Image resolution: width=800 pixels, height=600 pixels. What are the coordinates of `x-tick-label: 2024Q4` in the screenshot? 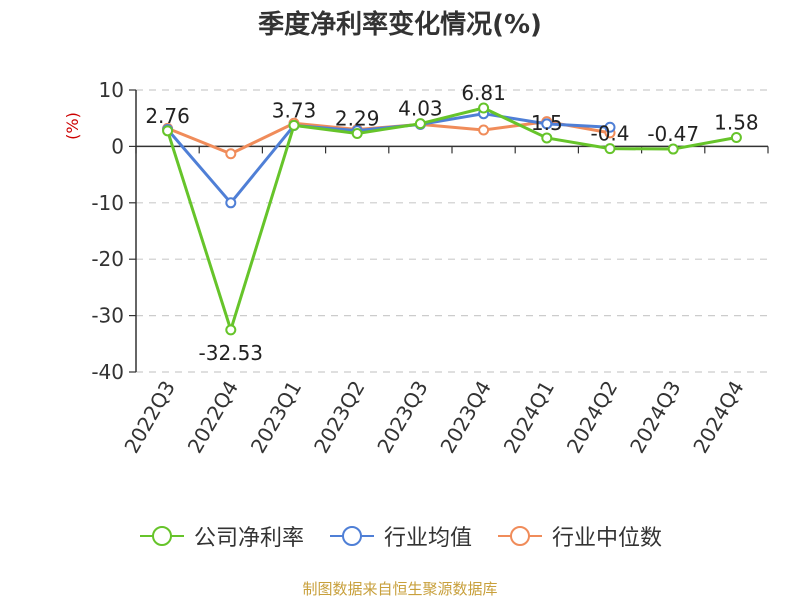 It's located at (718, 417).